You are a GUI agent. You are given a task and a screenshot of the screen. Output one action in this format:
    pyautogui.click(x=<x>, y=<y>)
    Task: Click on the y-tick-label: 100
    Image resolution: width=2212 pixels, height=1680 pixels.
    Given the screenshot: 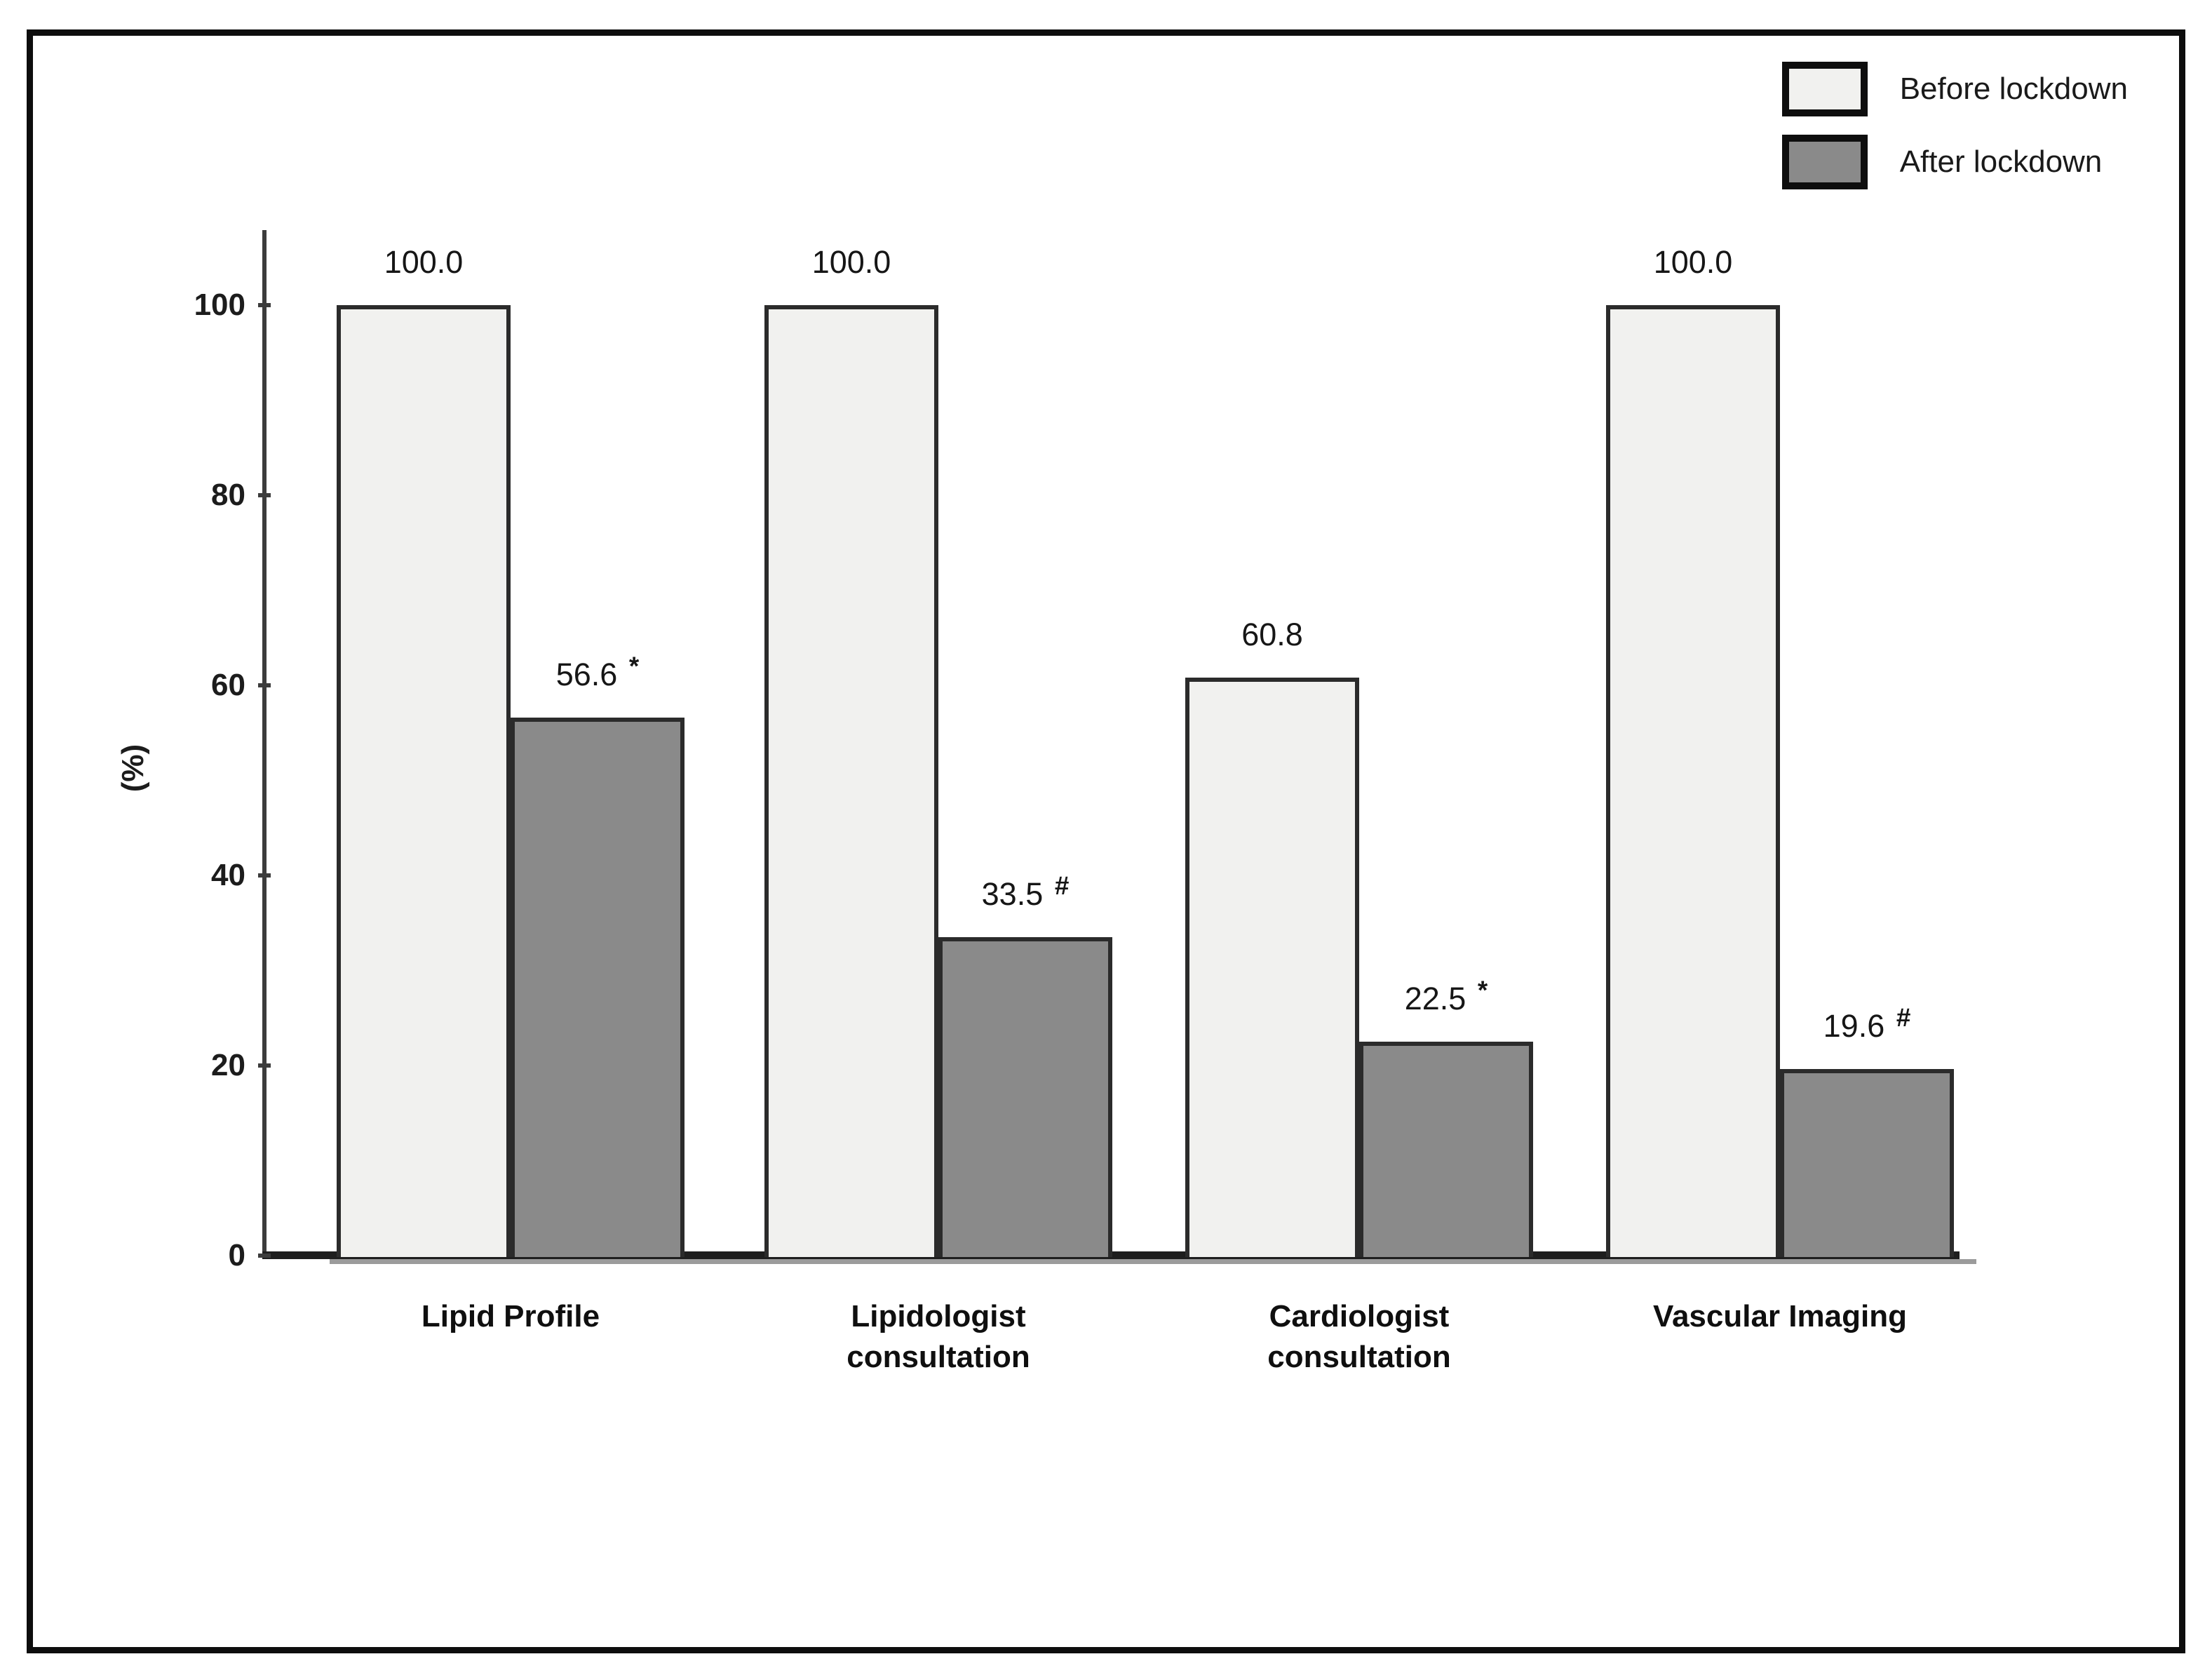 What is the action you would take?
    pyautogui.click(x=220, y=305)
    